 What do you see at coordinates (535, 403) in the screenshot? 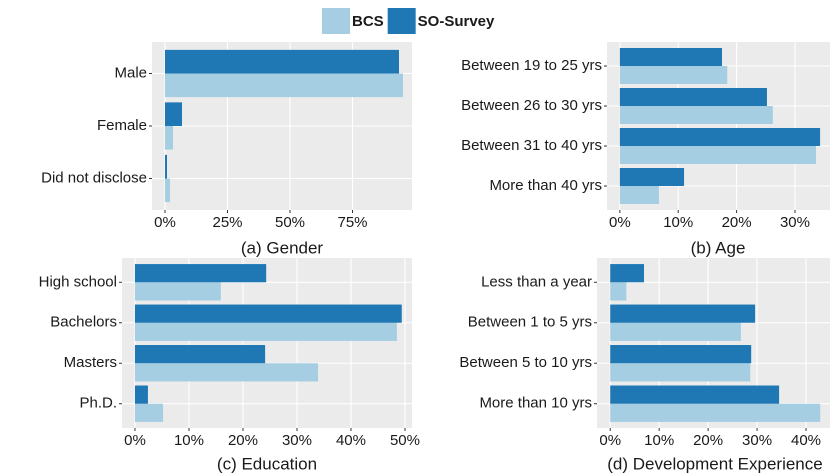
I see `y-tick-label: More than 10 yrs` at bounding box center [535, 403].